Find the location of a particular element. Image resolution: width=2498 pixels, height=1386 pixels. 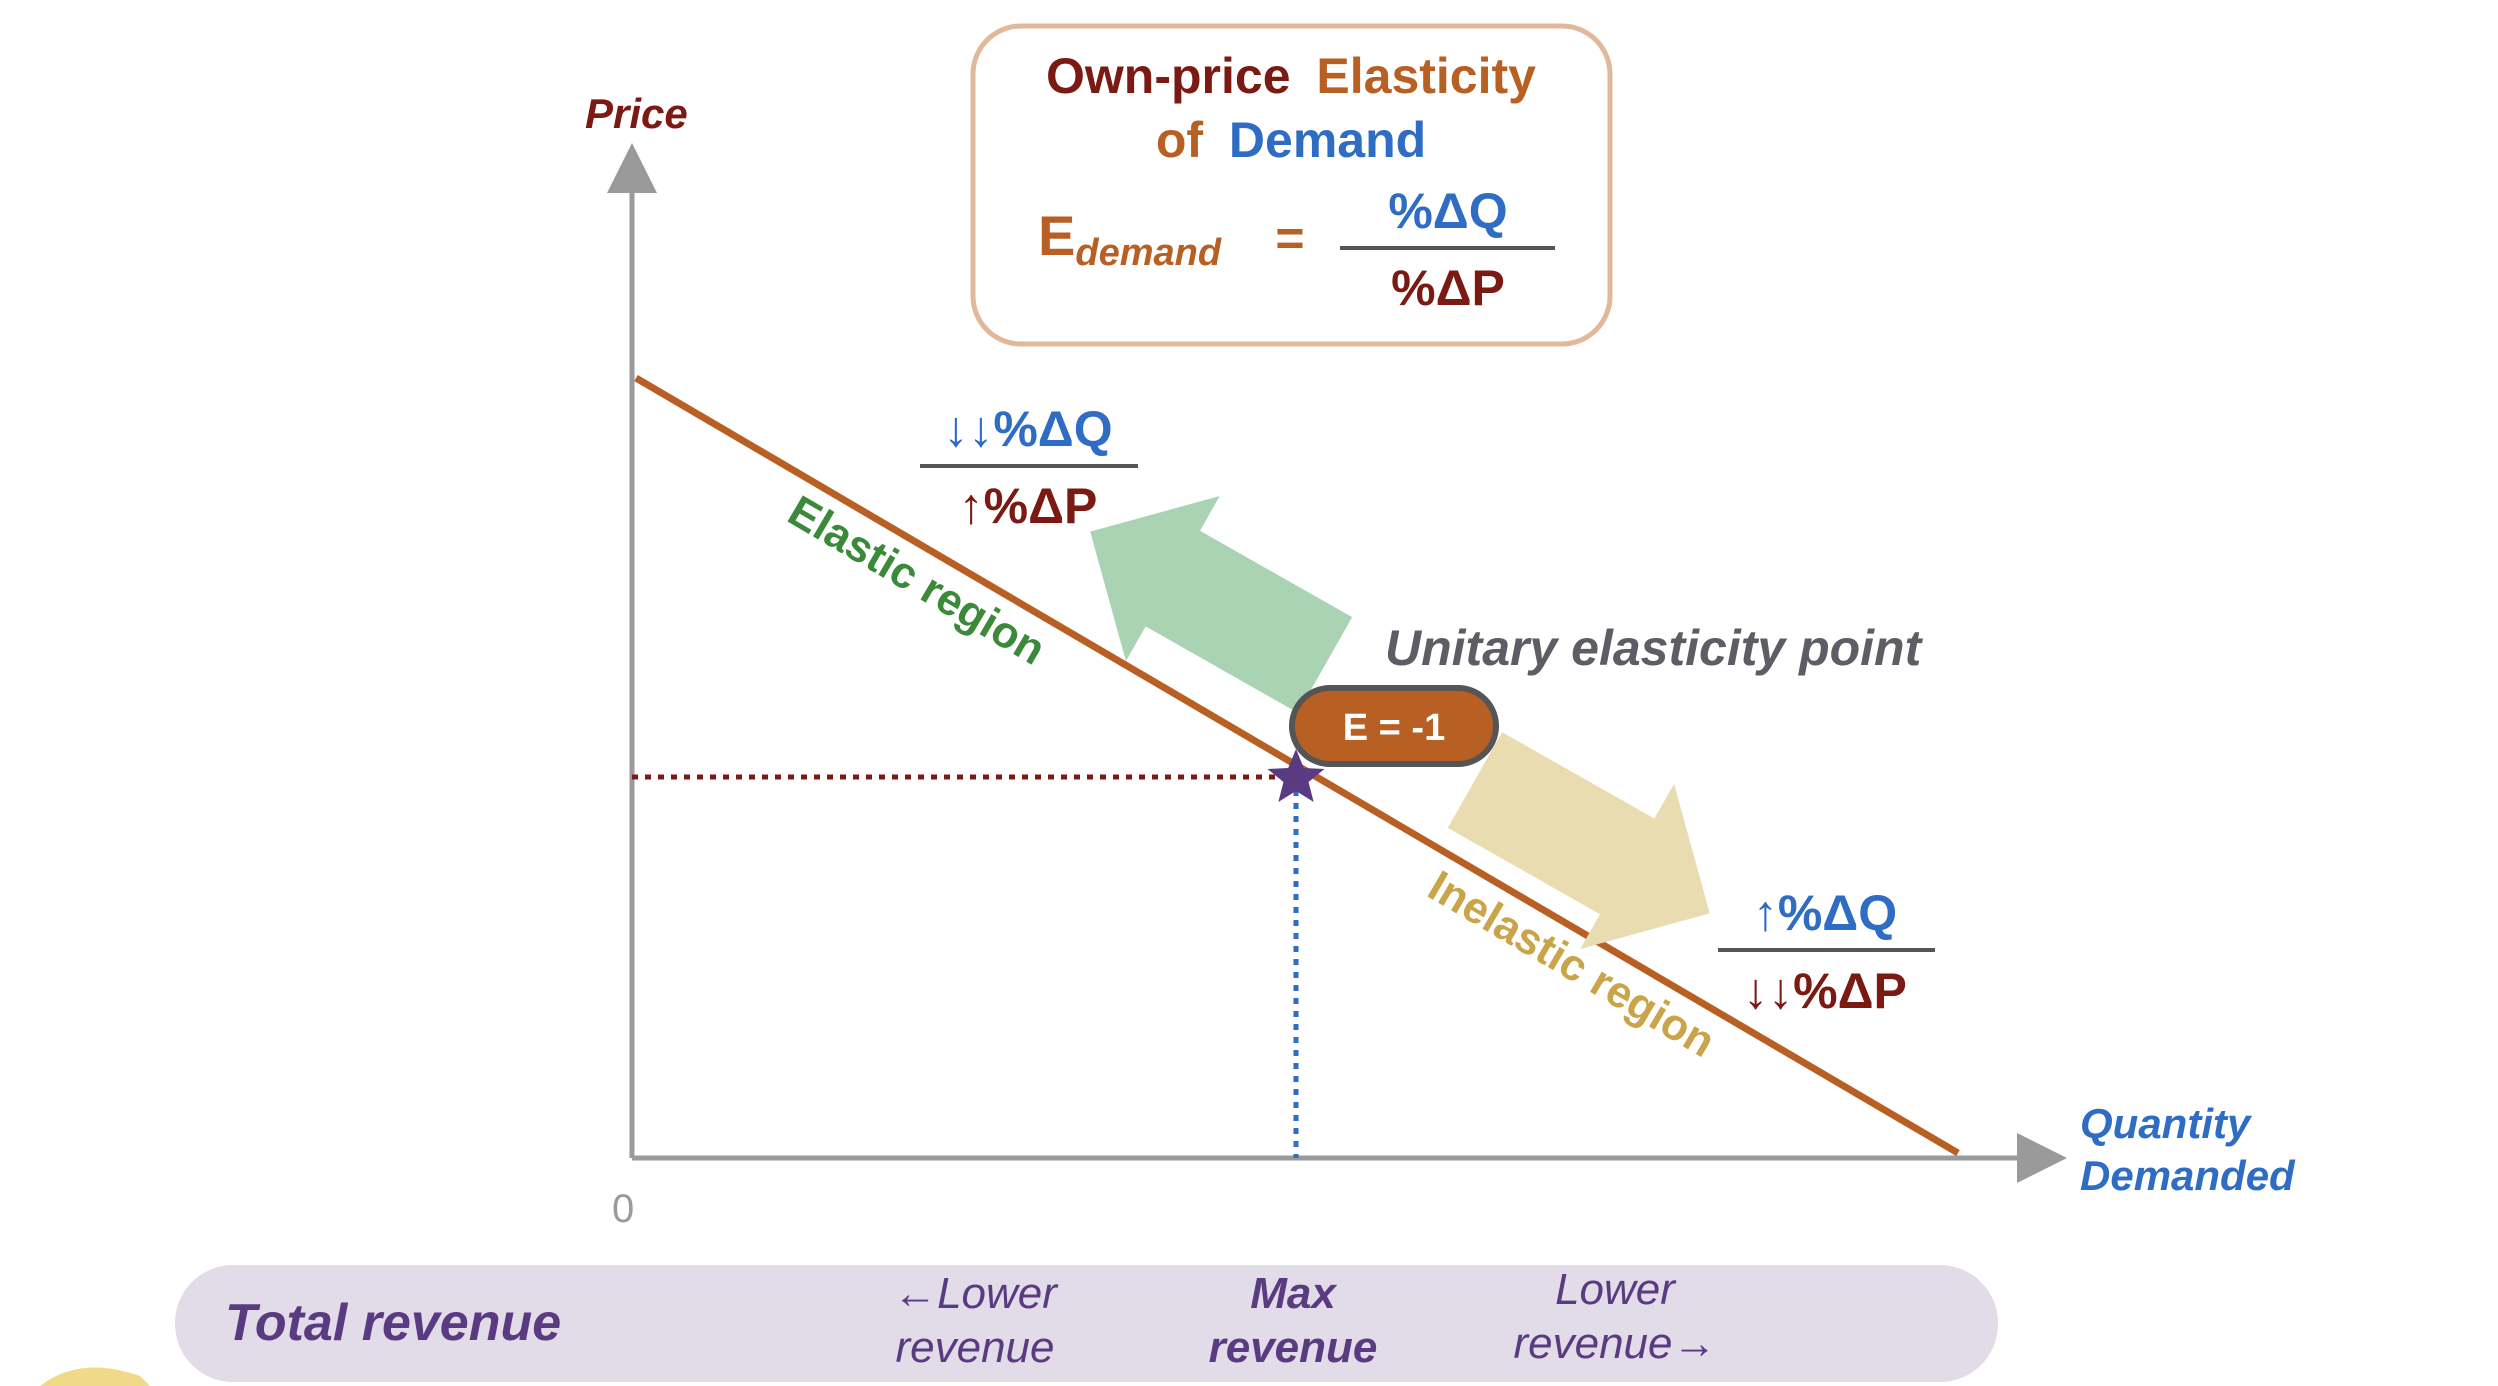

unitary-badge: E = -1 is located at coordinates (1394, 726).